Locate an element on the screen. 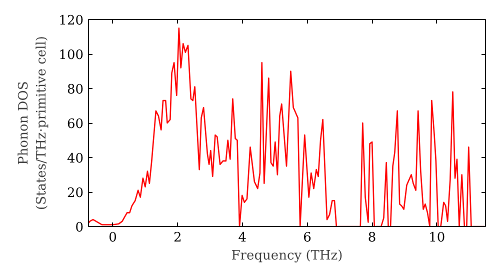  y-tick-label: 60 is located at coordinates (75, 124).